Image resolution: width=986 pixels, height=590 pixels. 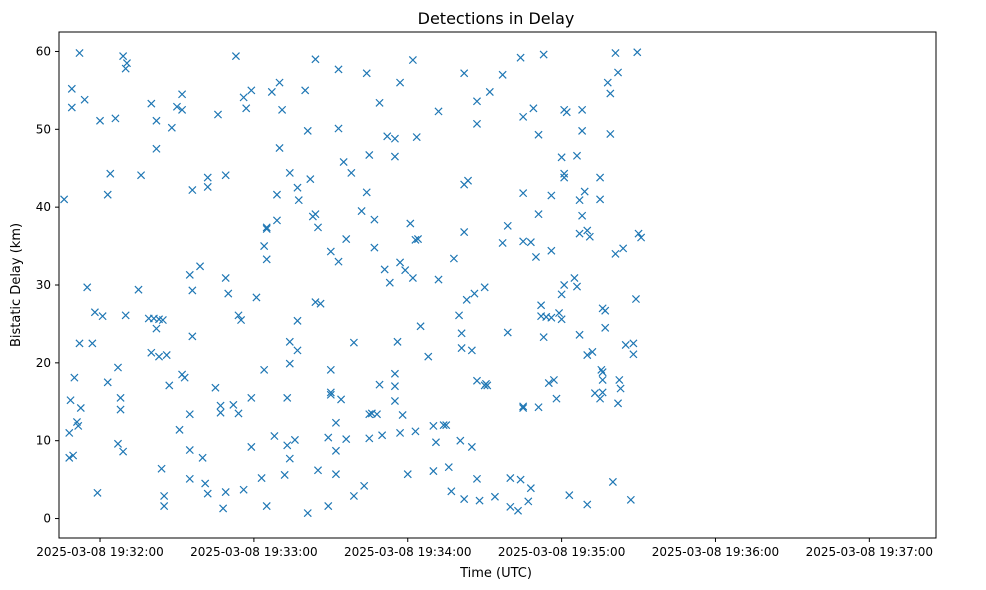 I want to click on chart-title: Detections in Delay, so click(x=496, y=18).